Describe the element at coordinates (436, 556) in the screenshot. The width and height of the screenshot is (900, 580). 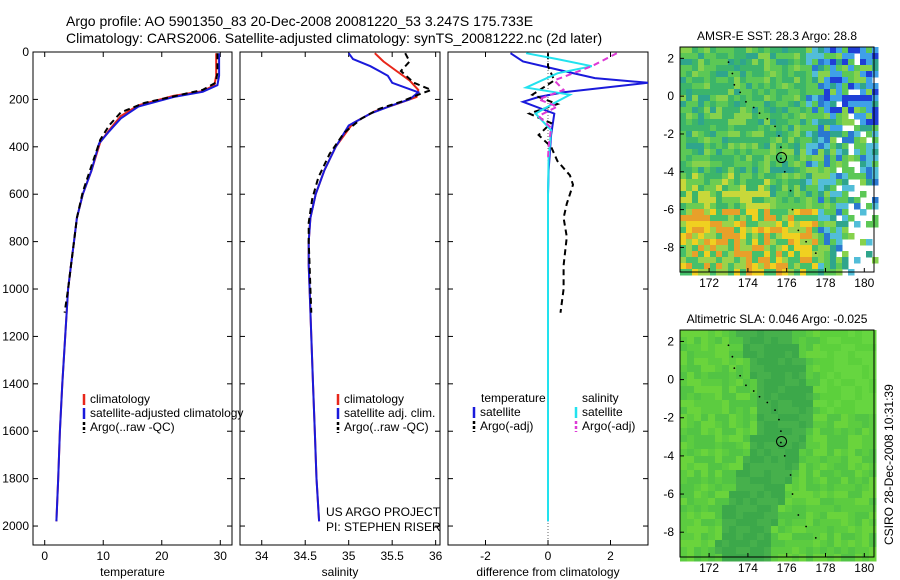
I see `salinity-xtick-label: 36` at that location.